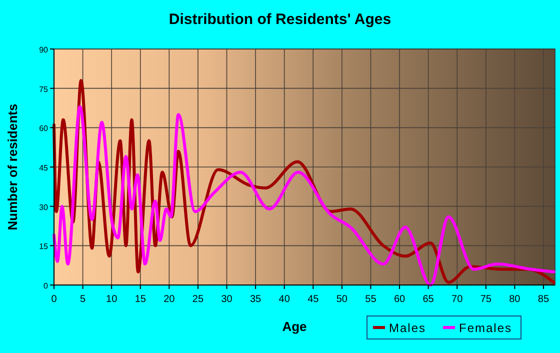 Image resolution: width=560 pixels, height=353 pixels. Describe the element at coordinates (544, 299) in the screenshot. I see `x-tick-label: 85` at that location.